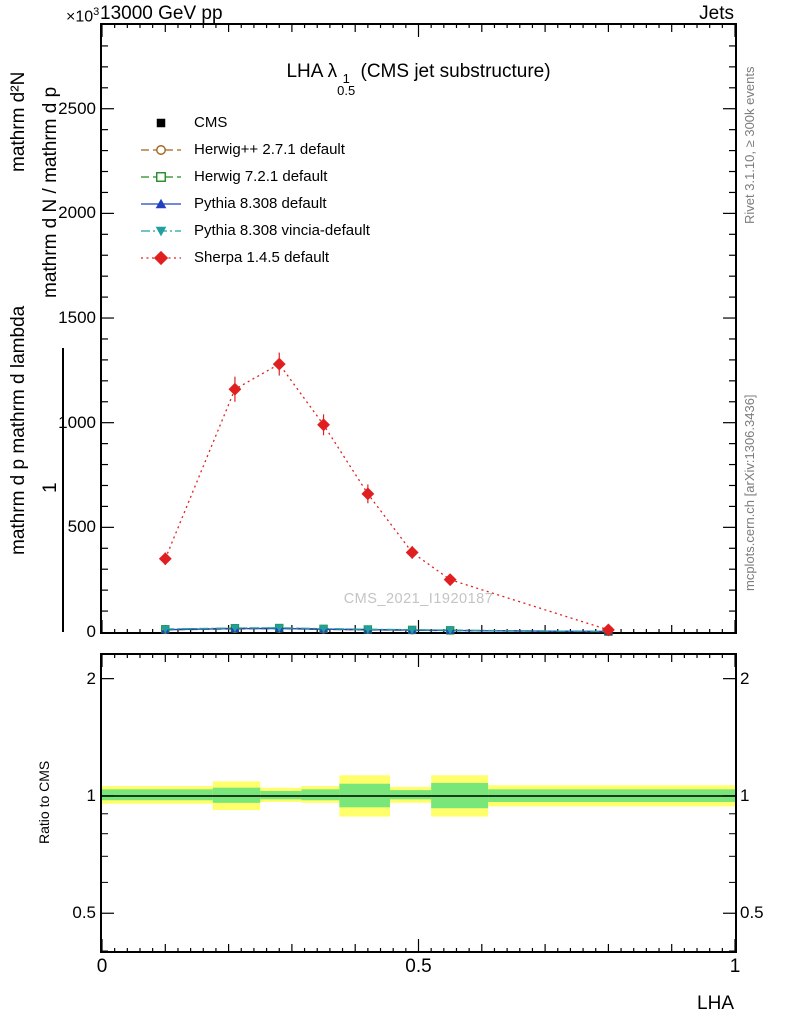 This screenshot has height=1024, width=786. What do you see at coordinates (418, 966) in the screenshot?
I see `xtick-label: 0.5` at bounding box center [418, 966].